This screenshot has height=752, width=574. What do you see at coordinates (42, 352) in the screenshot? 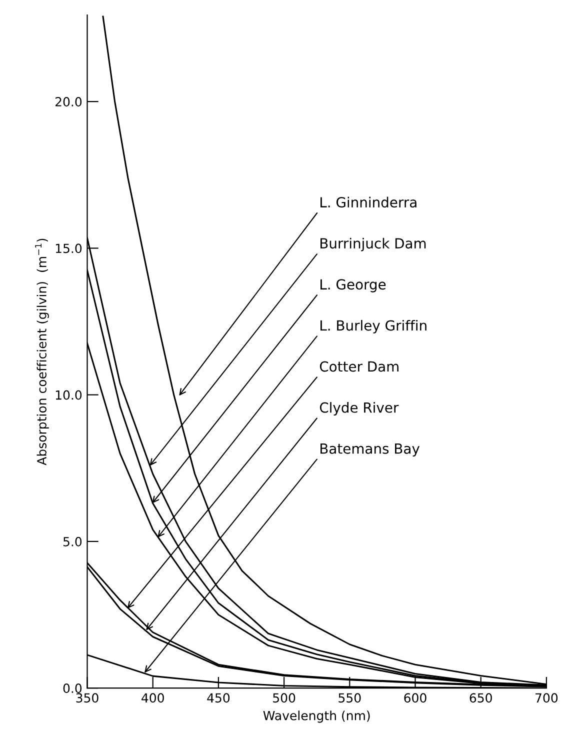
I see `y-axis-title: Absorption coefficient (gilvin) (m$^{−1}$)` at bounding box center [42, 352].